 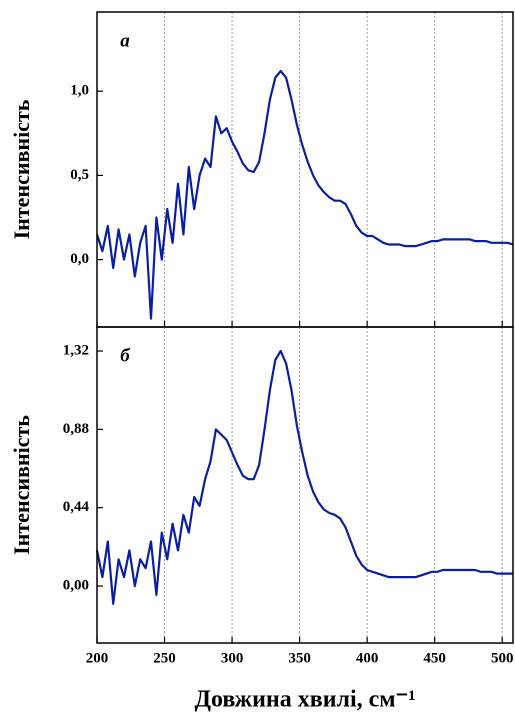 What do you see at coordinates (79, 91) in the screenshot?
I see `y-tick-label: 1,0` at bounding box center [79, 91].